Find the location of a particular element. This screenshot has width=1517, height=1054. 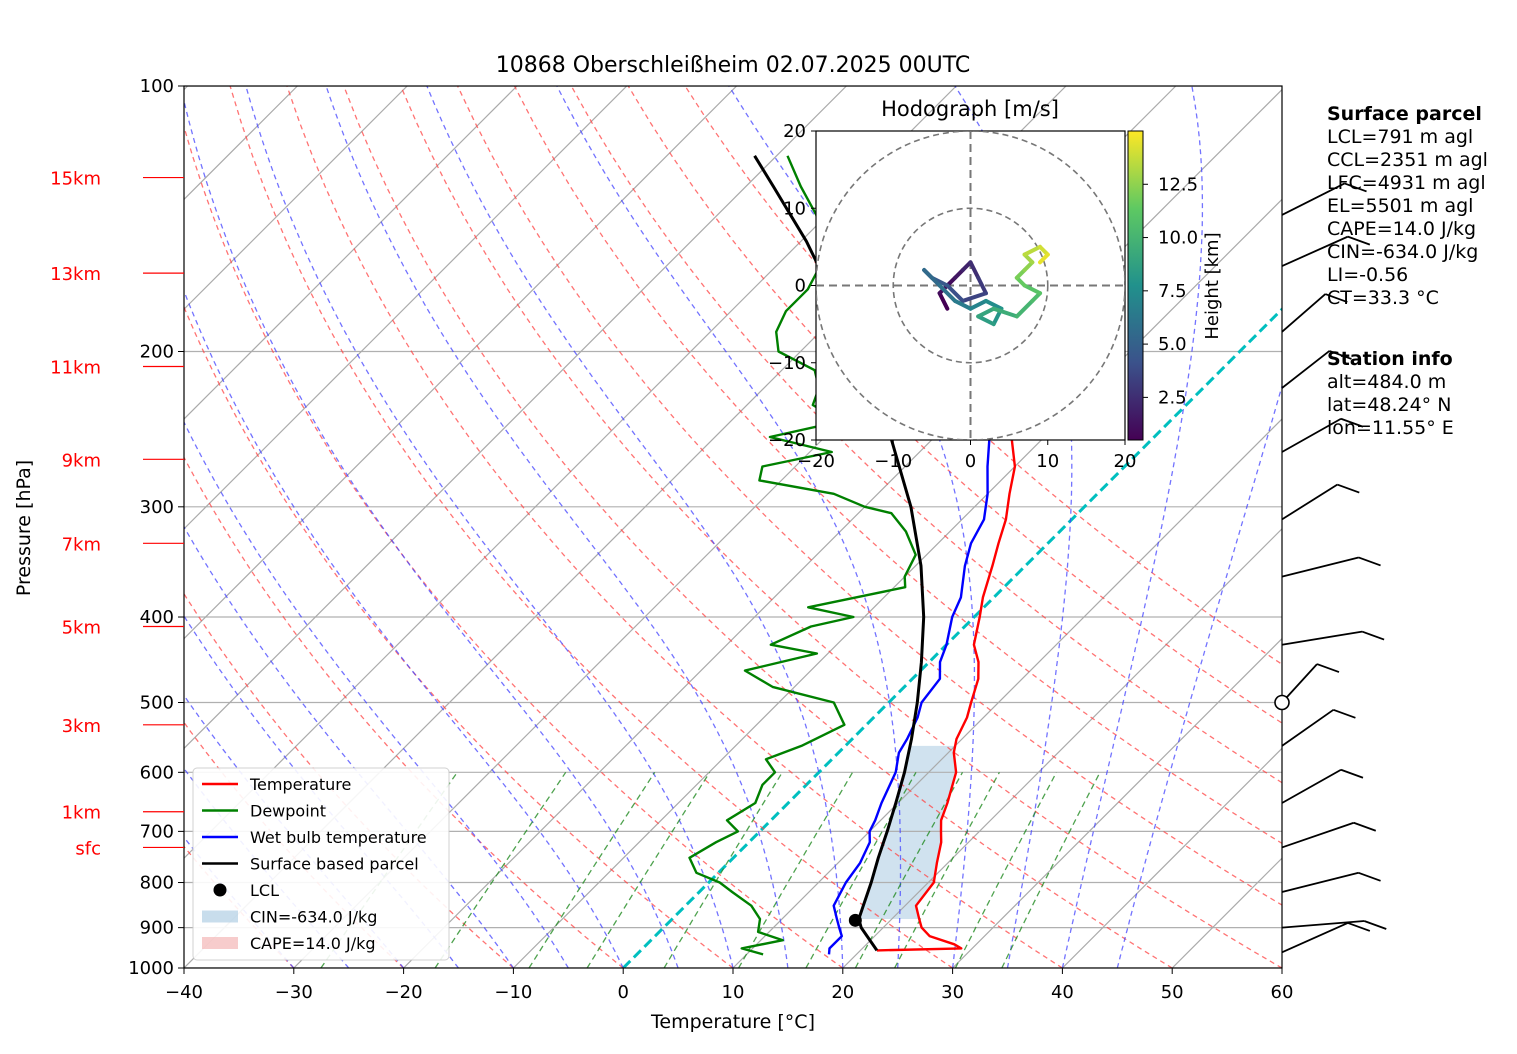

x-tick-label: −40 is located at coordinates (184, 992).